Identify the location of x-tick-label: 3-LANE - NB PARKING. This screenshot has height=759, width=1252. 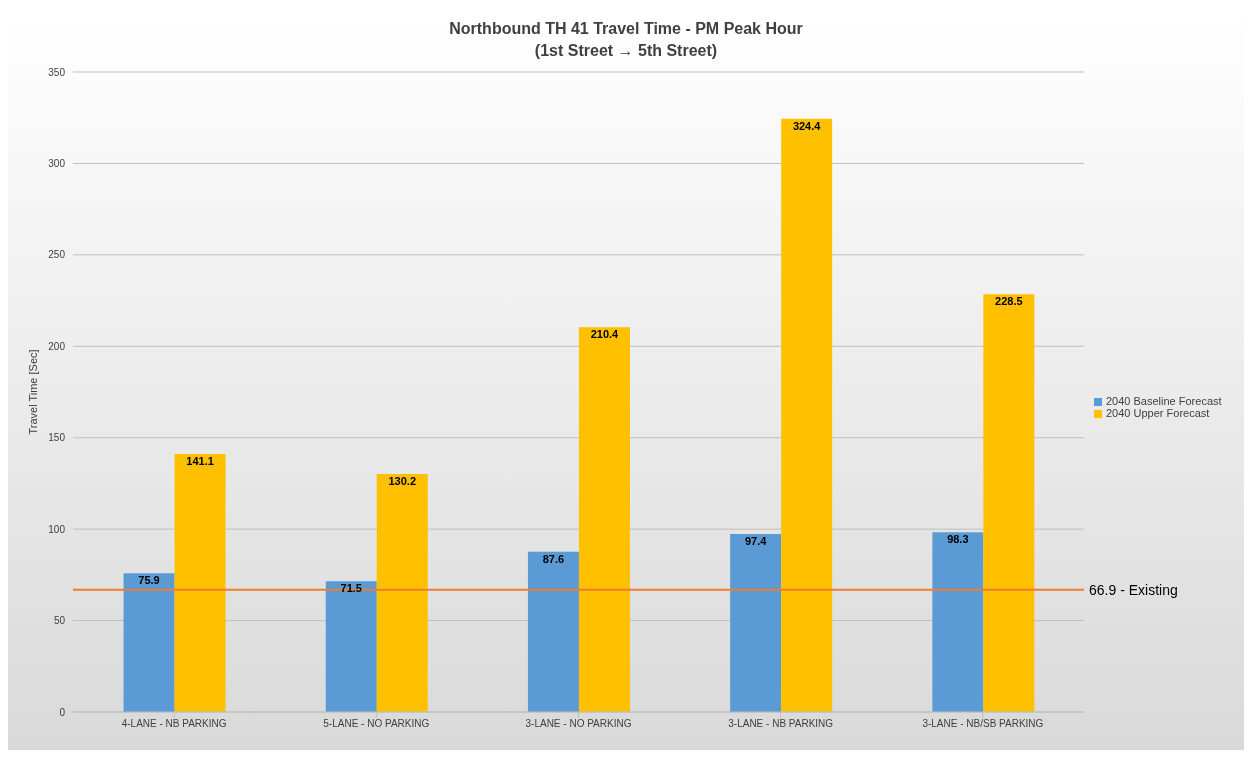
(781, 724).